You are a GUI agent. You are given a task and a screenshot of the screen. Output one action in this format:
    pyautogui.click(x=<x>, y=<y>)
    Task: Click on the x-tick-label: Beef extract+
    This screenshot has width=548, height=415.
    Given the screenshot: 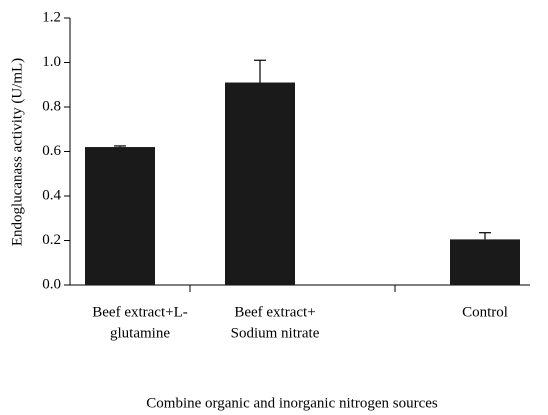 What is the action you would take?
    pyautogui.click(x=274, y=312)
    